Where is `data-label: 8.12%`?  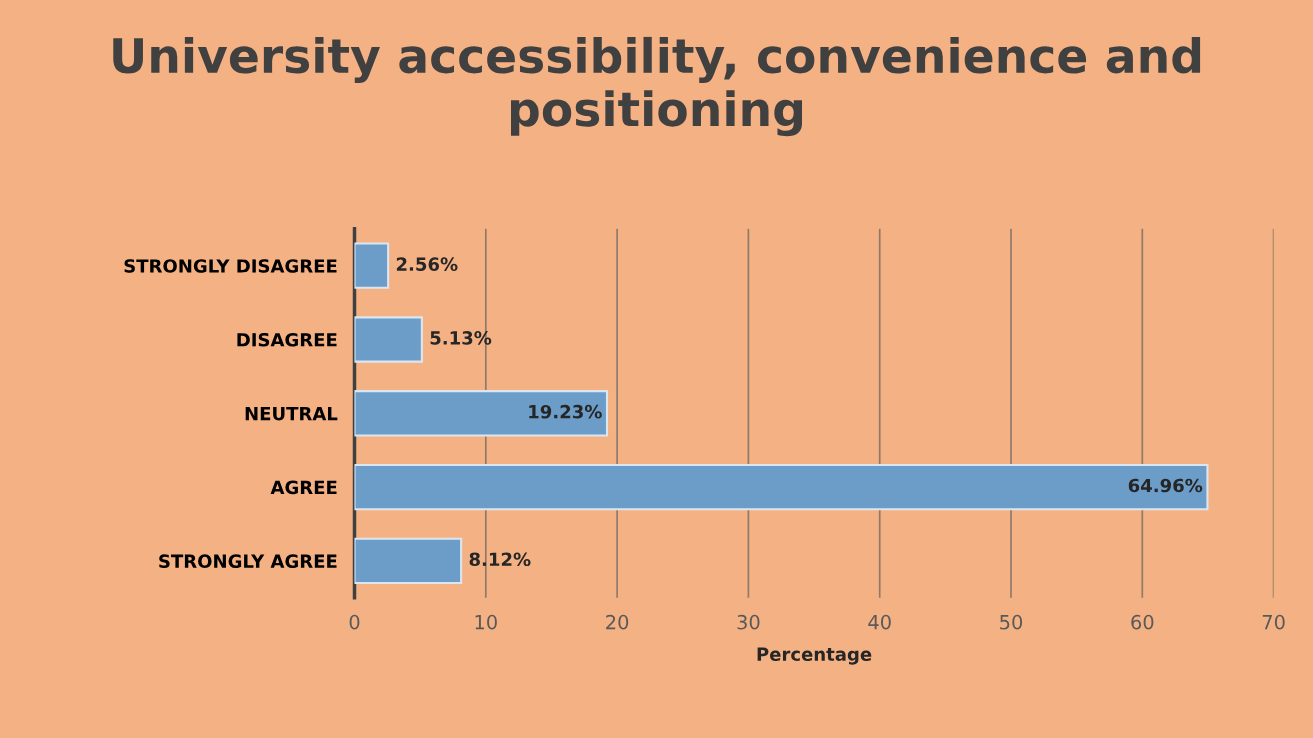 data-label: 8.12% is located at coordinates (500, 559).